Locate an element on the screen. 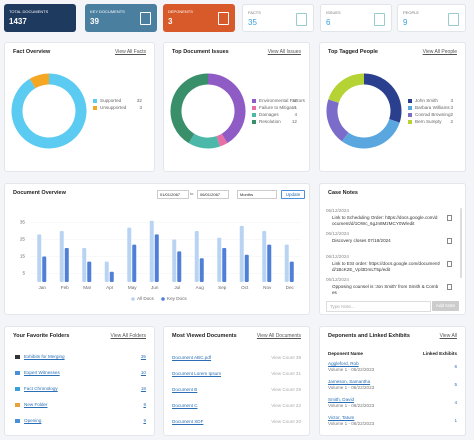  panel-link: View All Folders is located at coordinates (128, 336).